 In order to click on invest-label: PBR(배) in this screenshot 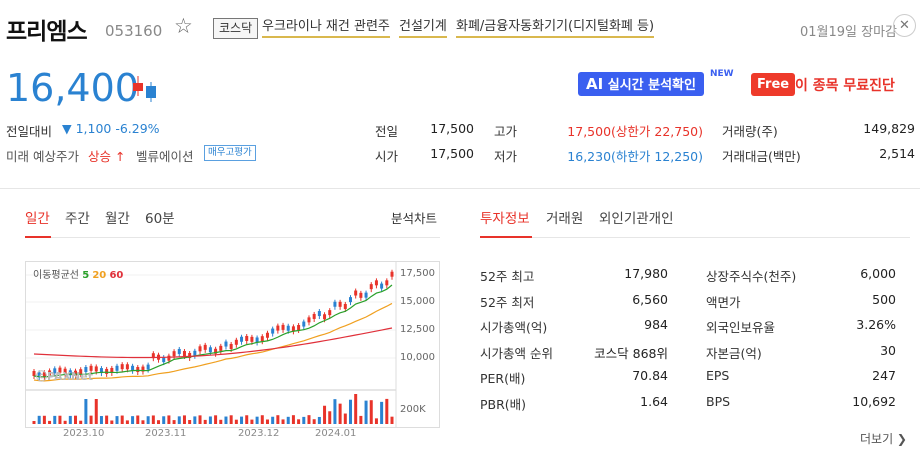, I will do `click(503, 404)`.